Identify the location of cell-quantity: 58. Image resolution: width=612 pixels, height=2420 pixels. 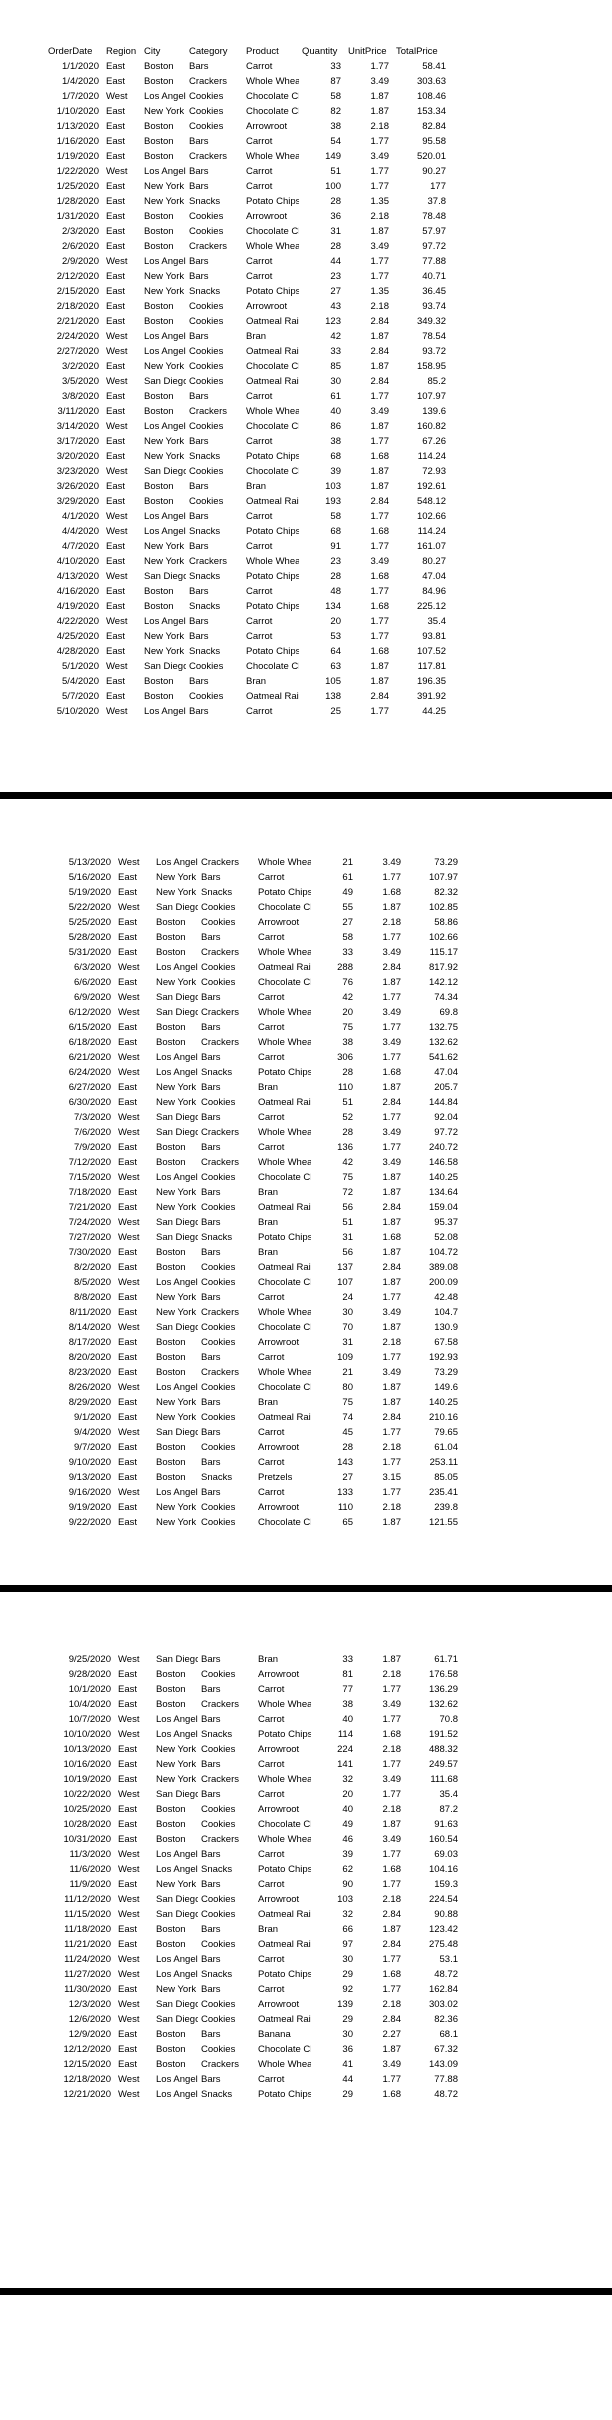
(335, 96).